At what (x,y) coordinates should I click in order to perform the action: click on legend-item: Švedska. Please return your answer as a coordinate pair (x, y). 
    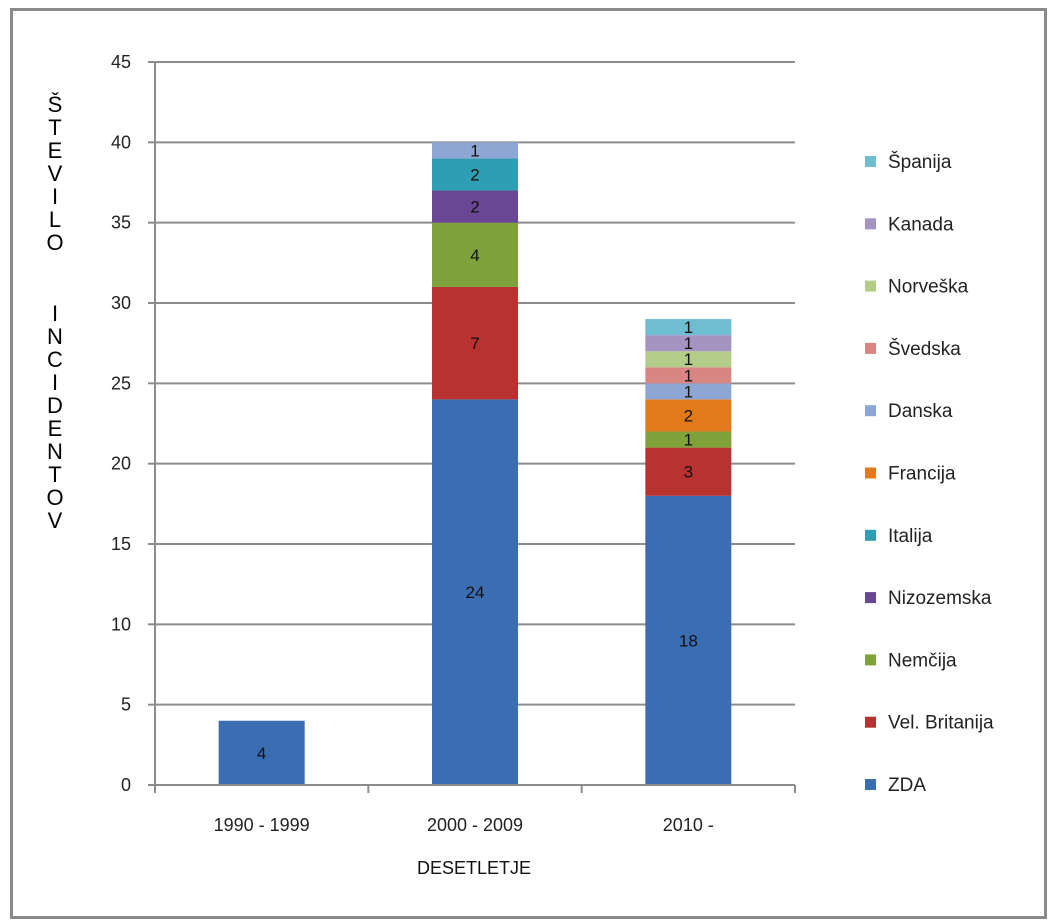
    Looking at the image, I should click on (913, 349).